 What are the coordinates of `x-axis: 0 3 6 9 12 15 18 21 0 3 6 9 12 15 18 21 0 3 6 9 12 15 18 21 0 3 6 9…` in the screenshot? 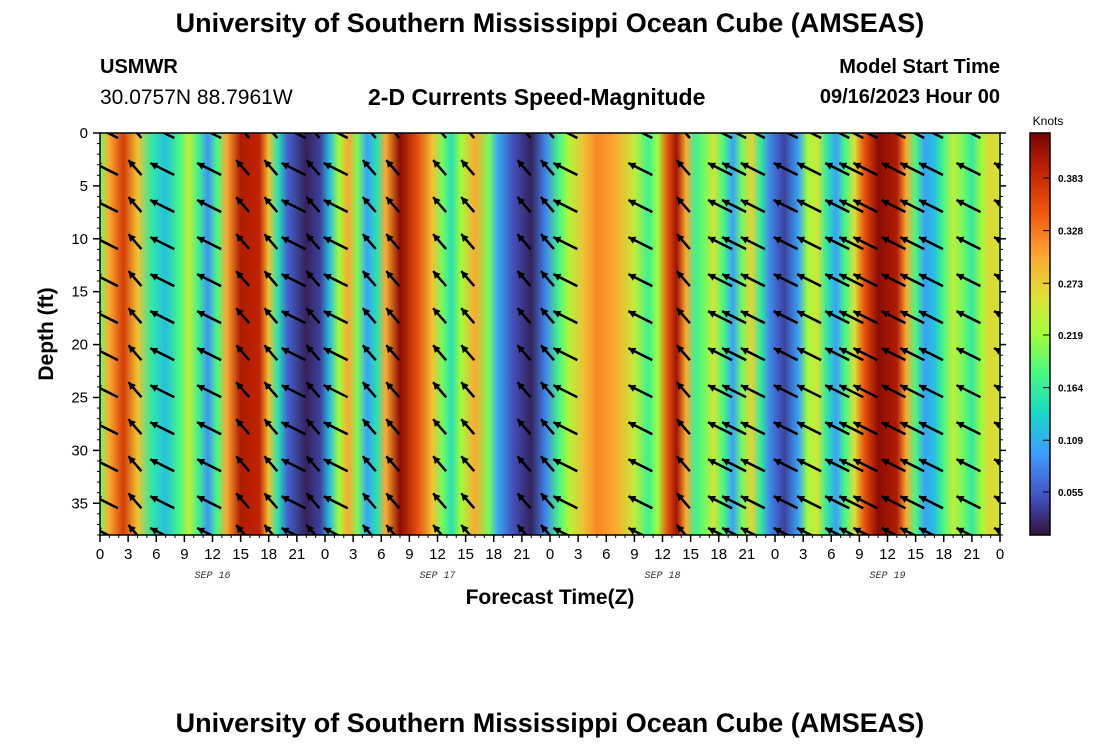 It's located at (550, 558).